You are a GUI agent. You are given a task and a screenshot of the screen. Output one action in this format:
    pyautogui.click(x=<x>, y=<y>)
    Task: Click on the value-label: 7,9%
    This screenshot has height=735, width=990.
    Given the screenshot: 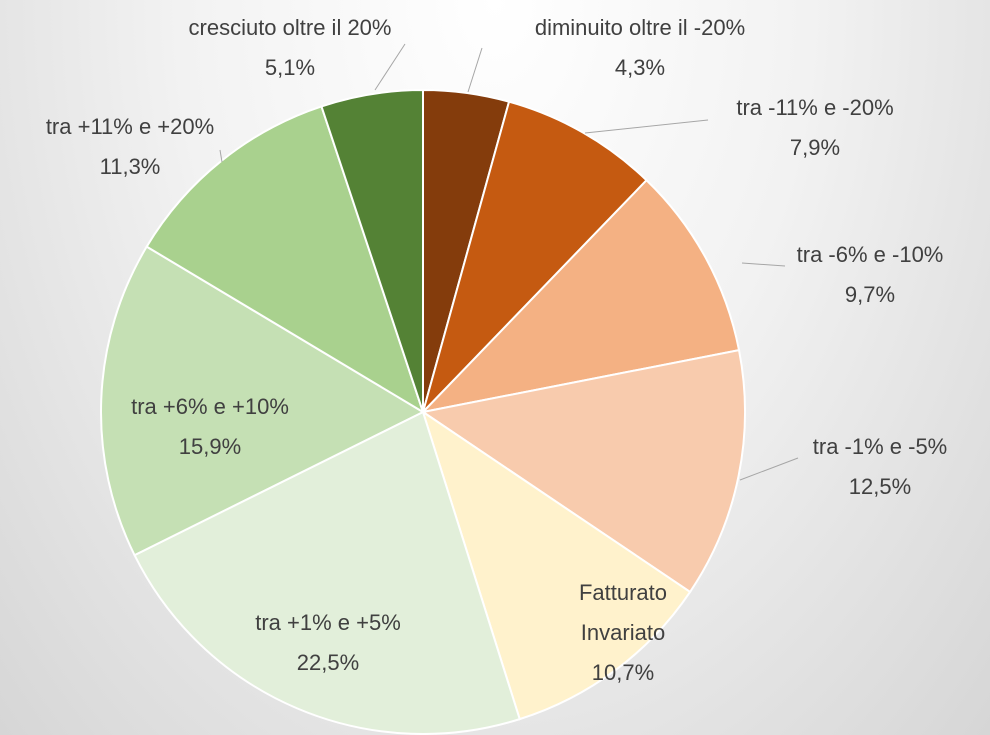 What is the action you would take?
    pyautogui.click(x=815, y=147)
    